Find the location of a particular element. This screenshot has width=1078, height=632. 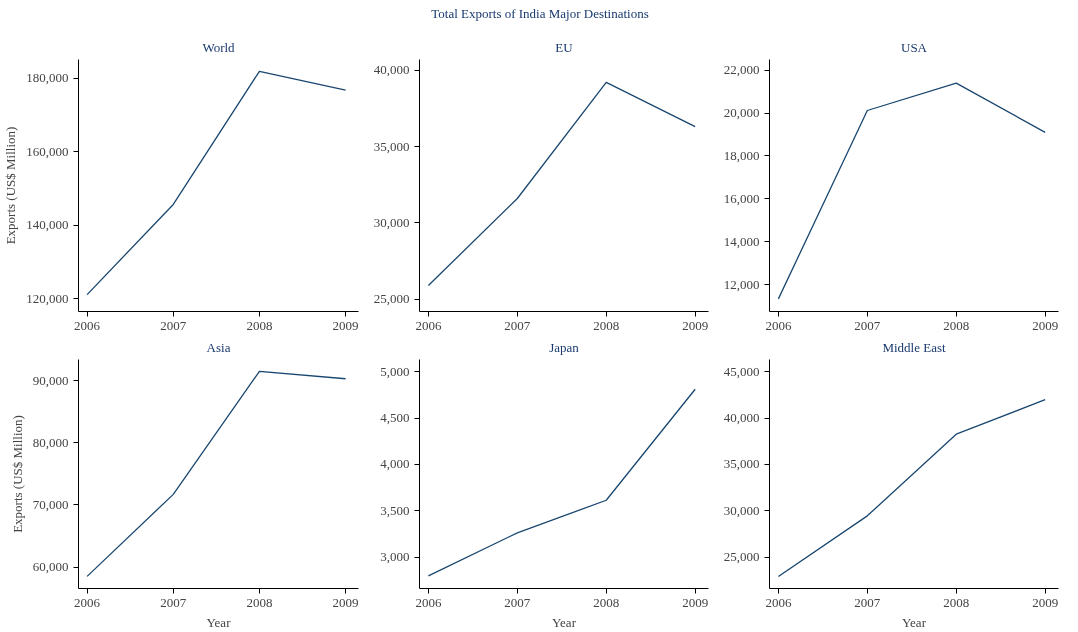

y-tick-label: 60,000 is located at coordinates (50, 567).